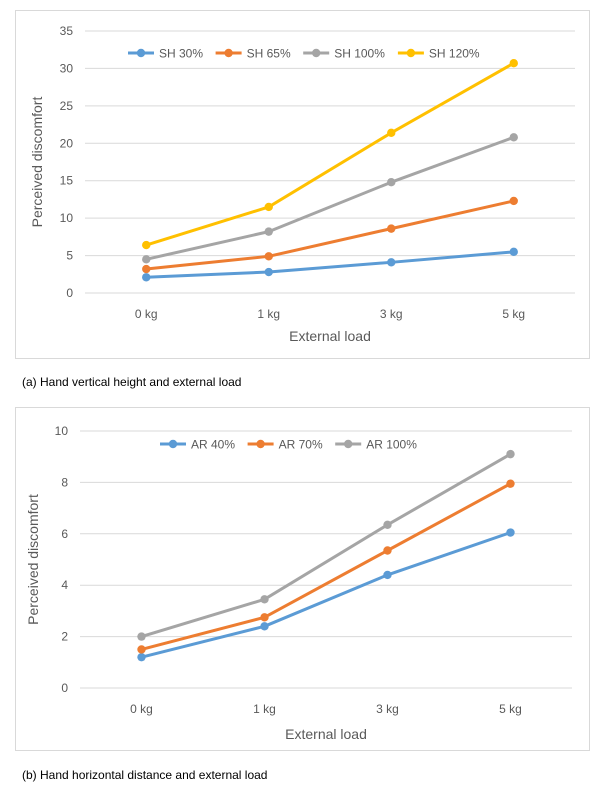 The width and height of the screenshot is (606, 793). I want to click on chart-a-x-axis-title: External load, so click(330, 336).